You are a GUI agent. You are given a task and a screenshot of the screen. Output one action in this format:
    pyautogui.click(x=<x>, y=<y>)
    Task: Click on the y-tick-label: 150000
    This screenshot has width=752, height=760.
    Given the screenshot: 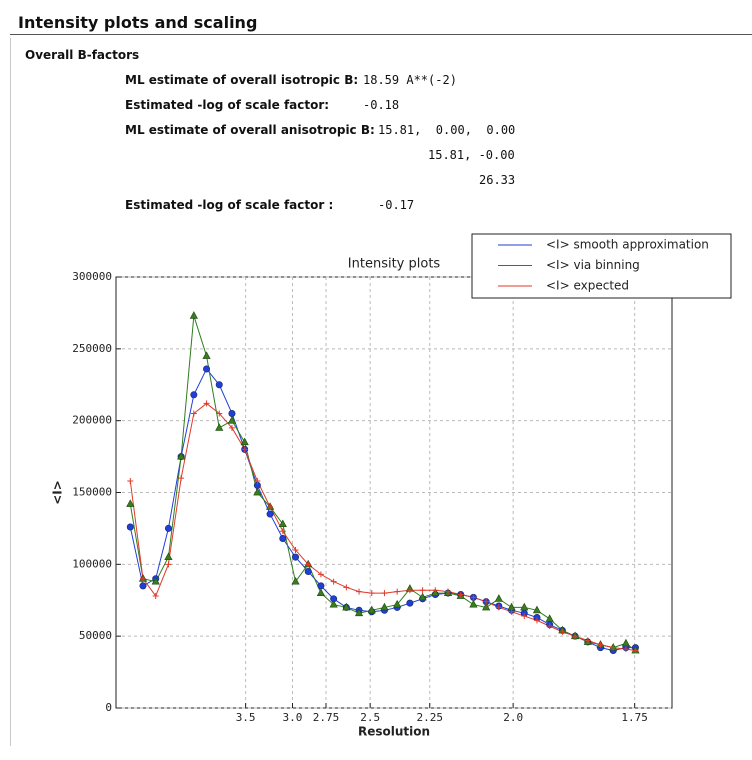 What is the action you would take?
    pyautogui.click(x=92, y=492)
    